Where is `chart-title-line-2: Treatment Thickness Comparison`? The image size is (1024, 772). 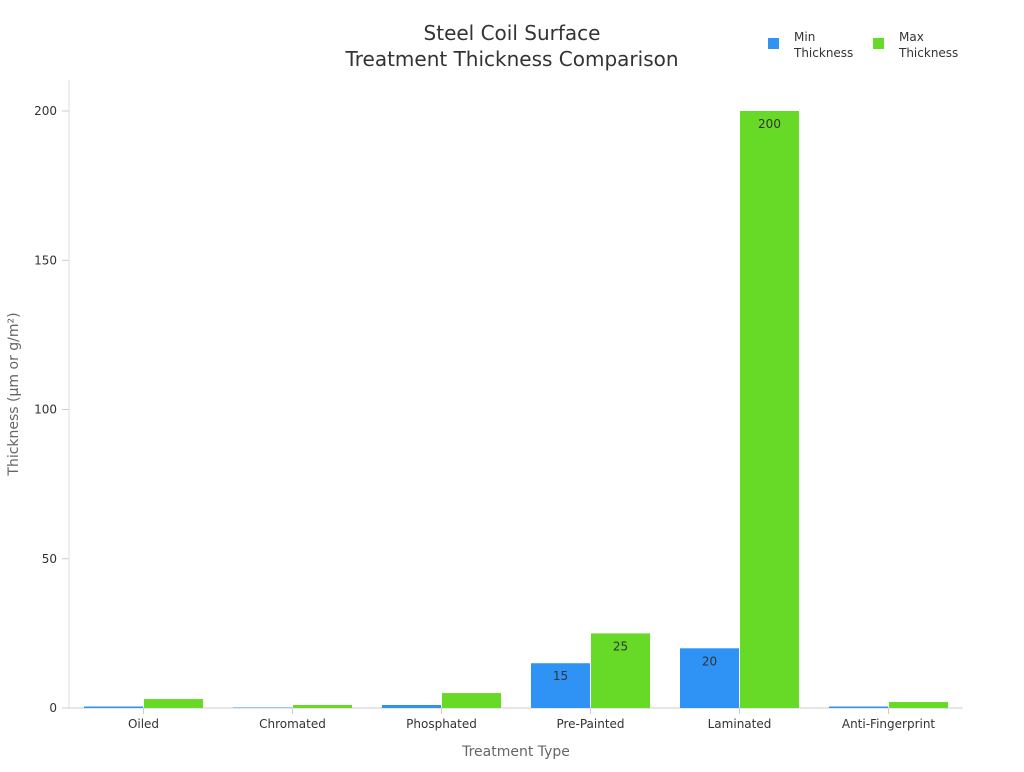 chart-title-line-2: Treatment Thickness Comparison is located at coordinates (511, 59).